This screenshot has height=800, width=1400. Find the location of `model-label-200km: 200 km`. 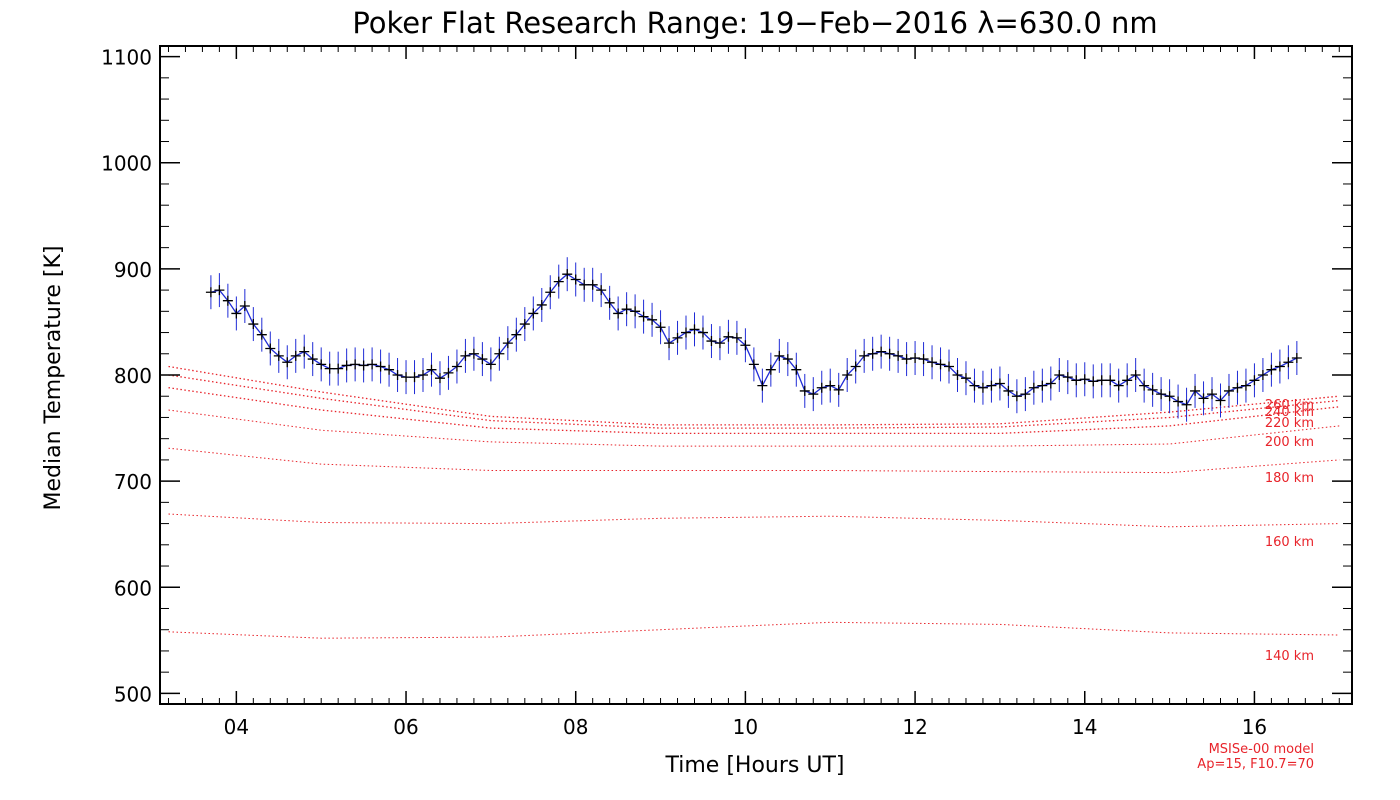

model-label-200km: 200 km is located at coordinates (1289, 442).